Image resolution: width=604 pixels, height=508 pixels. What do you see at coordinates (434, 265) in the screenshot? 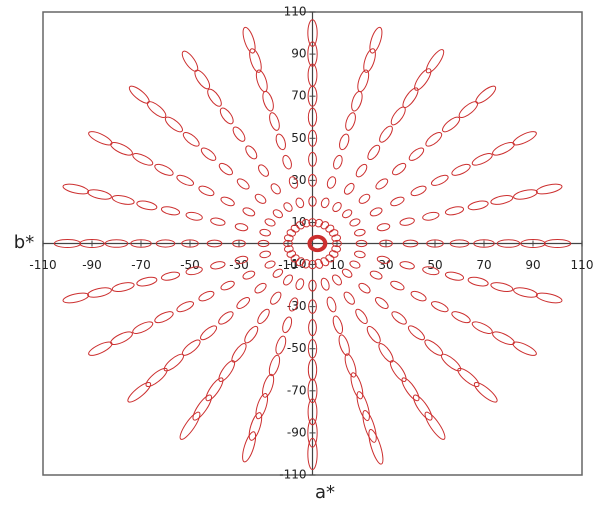
I see `x-tick-label: 50` at bounding box center [434, 265].